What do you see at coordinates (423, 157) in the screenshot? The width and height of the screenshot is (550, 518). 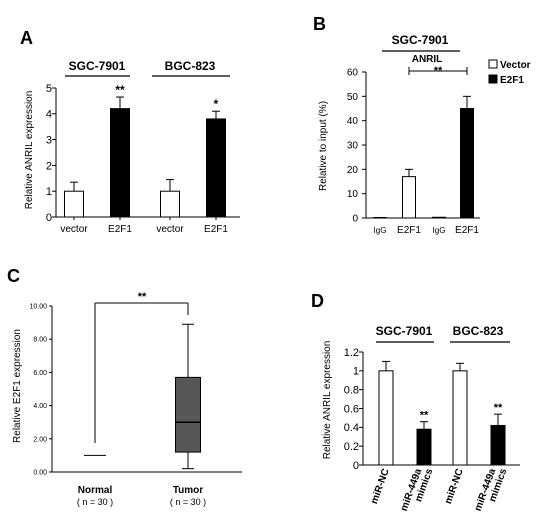 I see `panel-b-bars` at bounding box center [423, 157].